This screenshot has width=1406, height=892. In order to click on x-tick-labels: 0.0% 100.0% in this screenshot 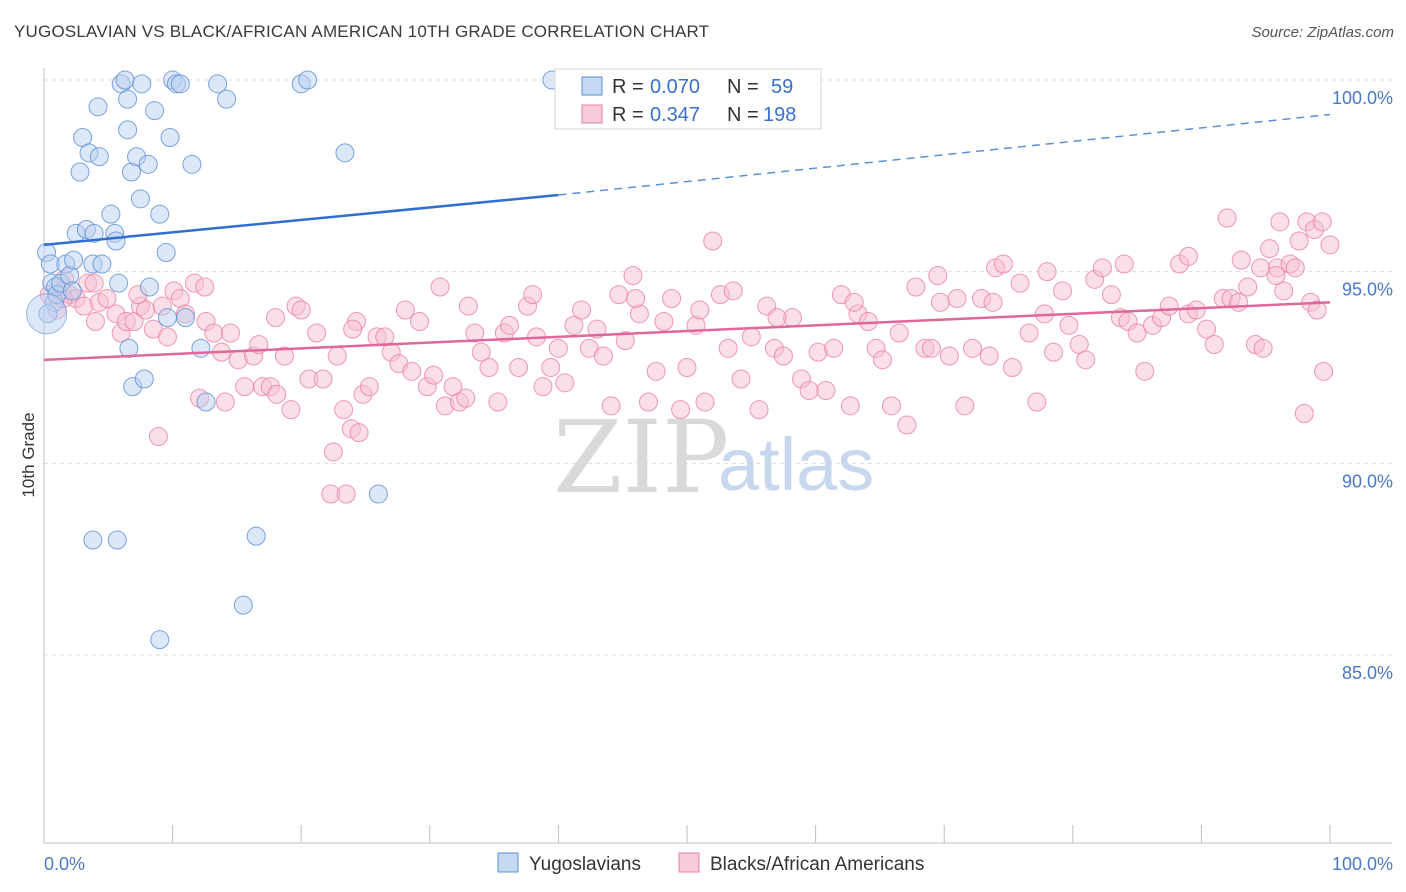, I will do `click(718, 864)`.